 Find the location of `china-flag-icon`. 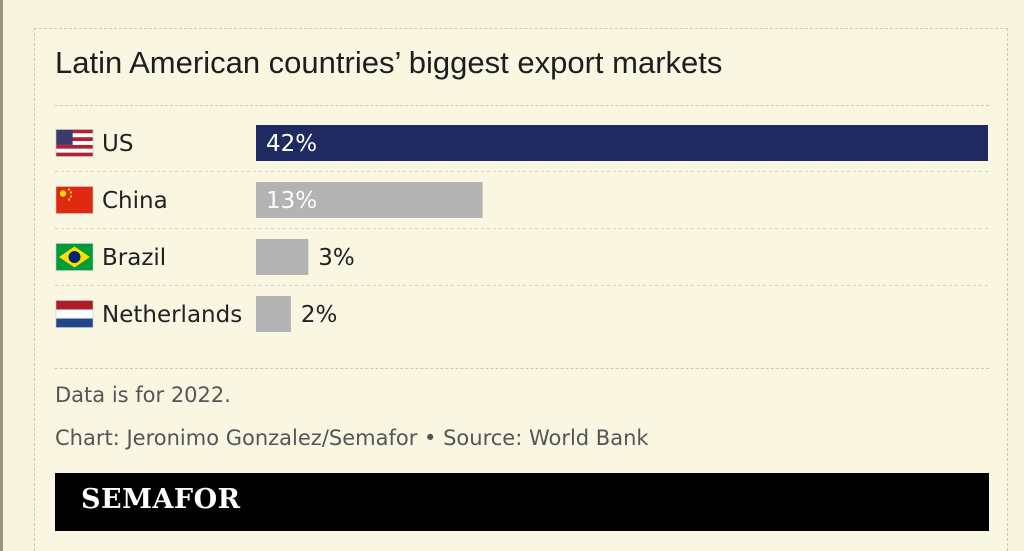

china-flag-icon is located at coordinates (74, 200).